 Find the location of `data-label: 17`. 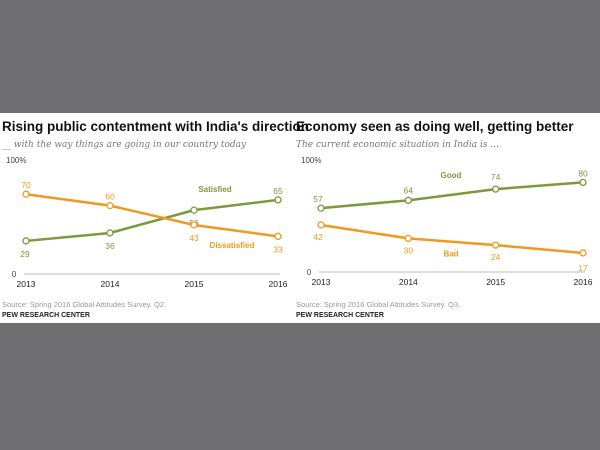

data-label: 17 is located at coordinates (583, 268).